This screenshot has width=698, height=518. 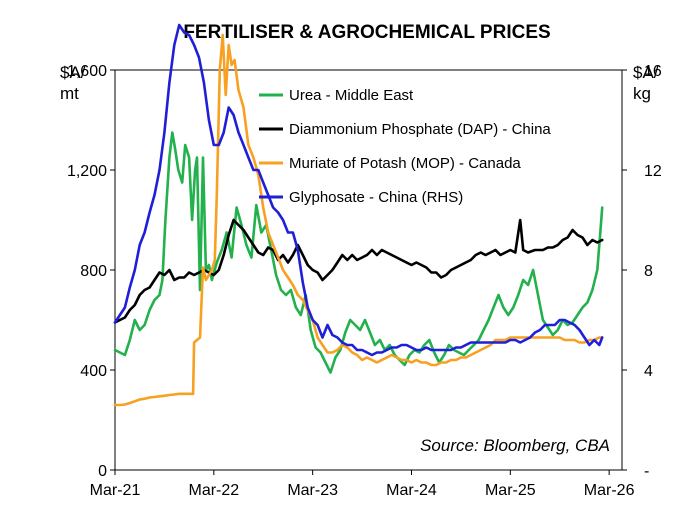 I want to click on chart-title: FERTILISER & AGROCHEMICAL PRICES, so click(x=366, y=32).